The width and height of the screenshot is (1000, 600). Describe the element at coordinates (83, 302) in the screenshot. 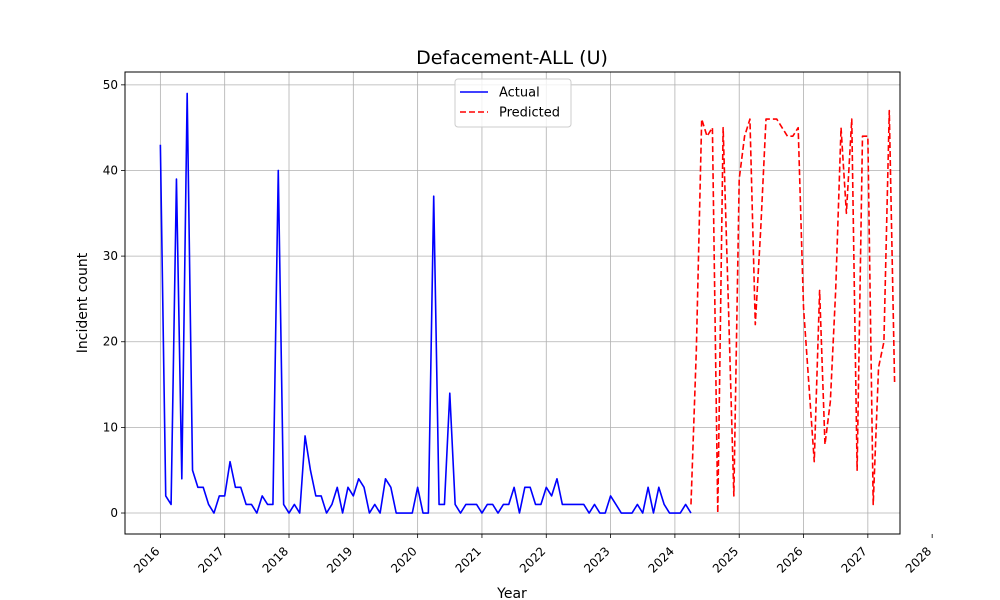

I see `y-axis-label: Incident count` at that location.